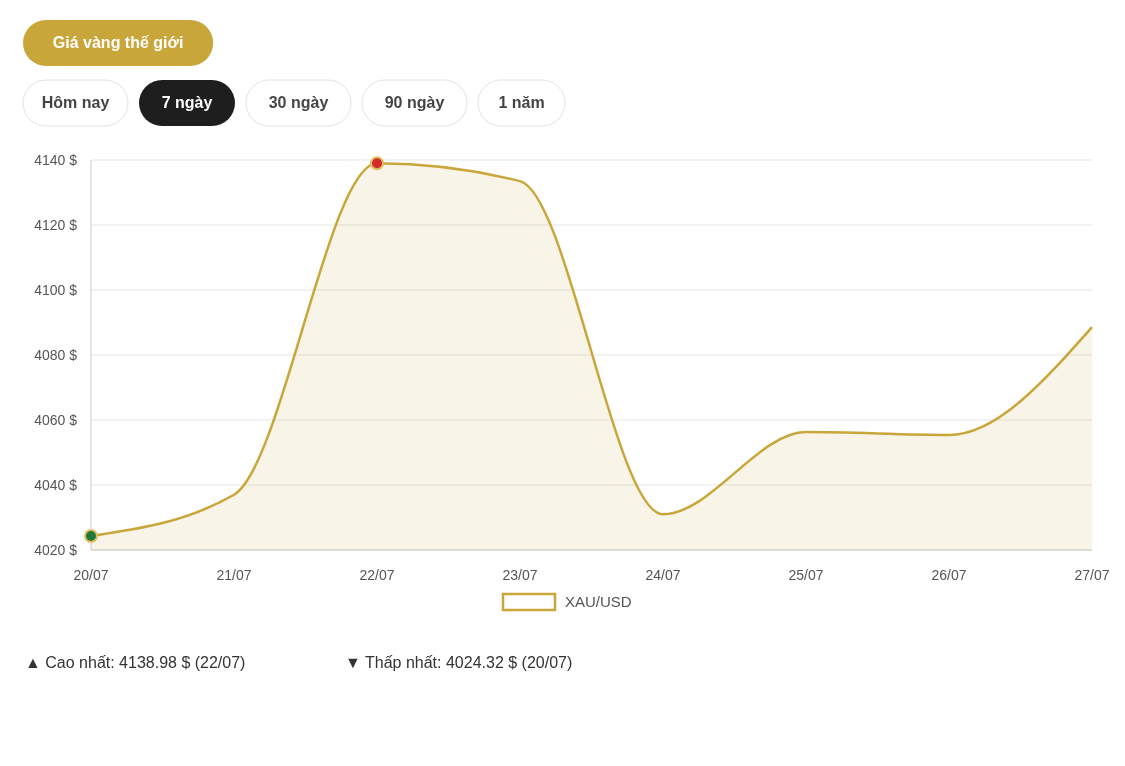 The width and height of the screenshot is (1125, 766). Describe the element at coordinates (459, 662) in the screenshot. I see `text: ▼ Thấp nhất: 4024.32 $ (20/07)` at that location.